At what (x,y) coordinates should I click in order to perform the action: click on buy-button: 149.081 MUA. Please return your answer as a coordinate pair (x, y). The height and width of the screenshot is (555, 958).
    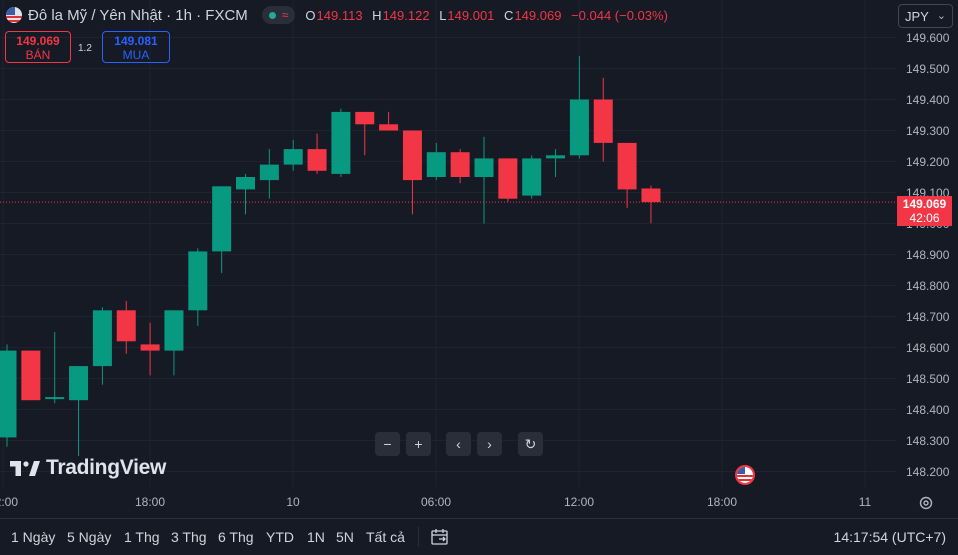
    Looking at the image, I should click on (136, 47).